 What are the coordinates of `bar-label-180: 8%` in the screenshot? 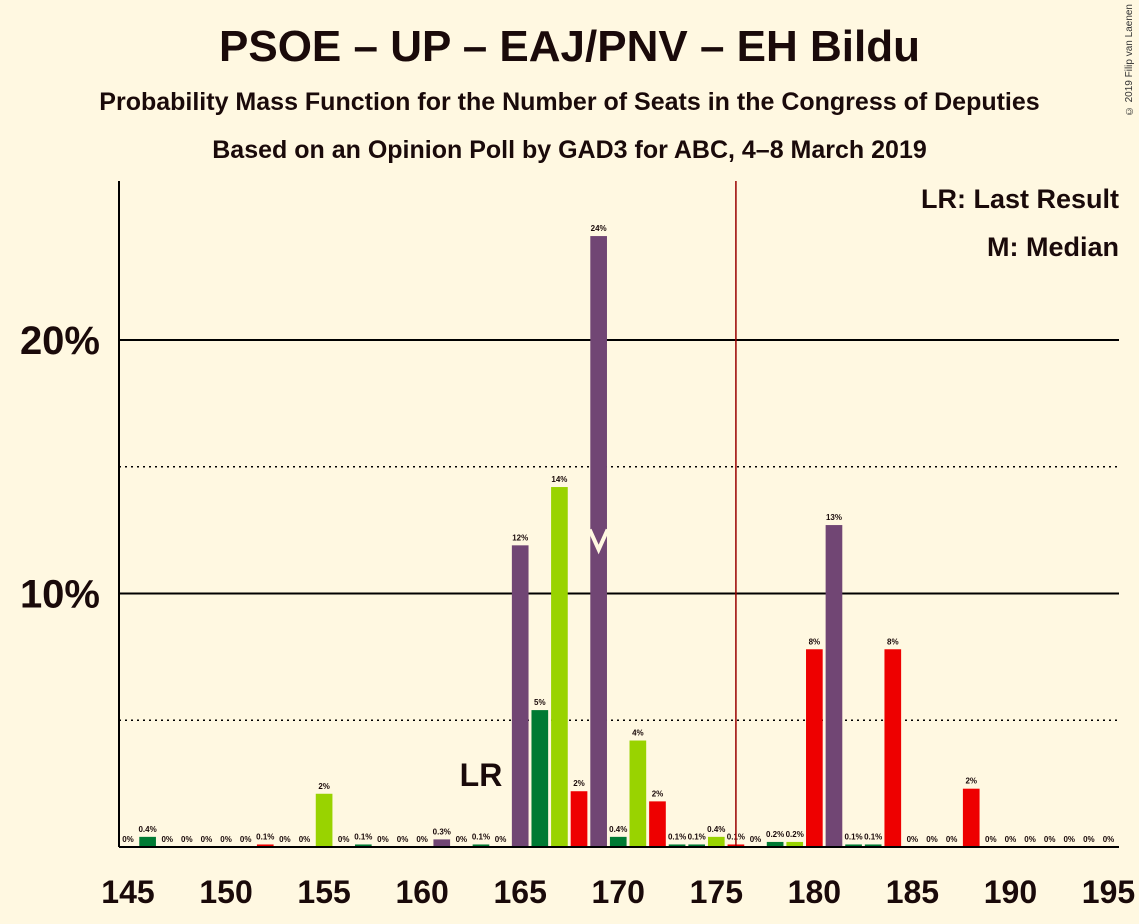 It's located at (815, 641).